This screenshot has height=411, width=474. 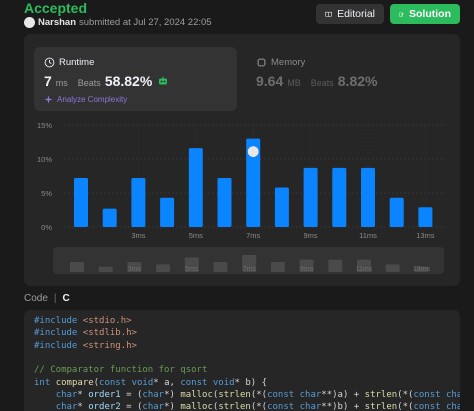 I want to click on clock-icon, so click(x=49, y=62).